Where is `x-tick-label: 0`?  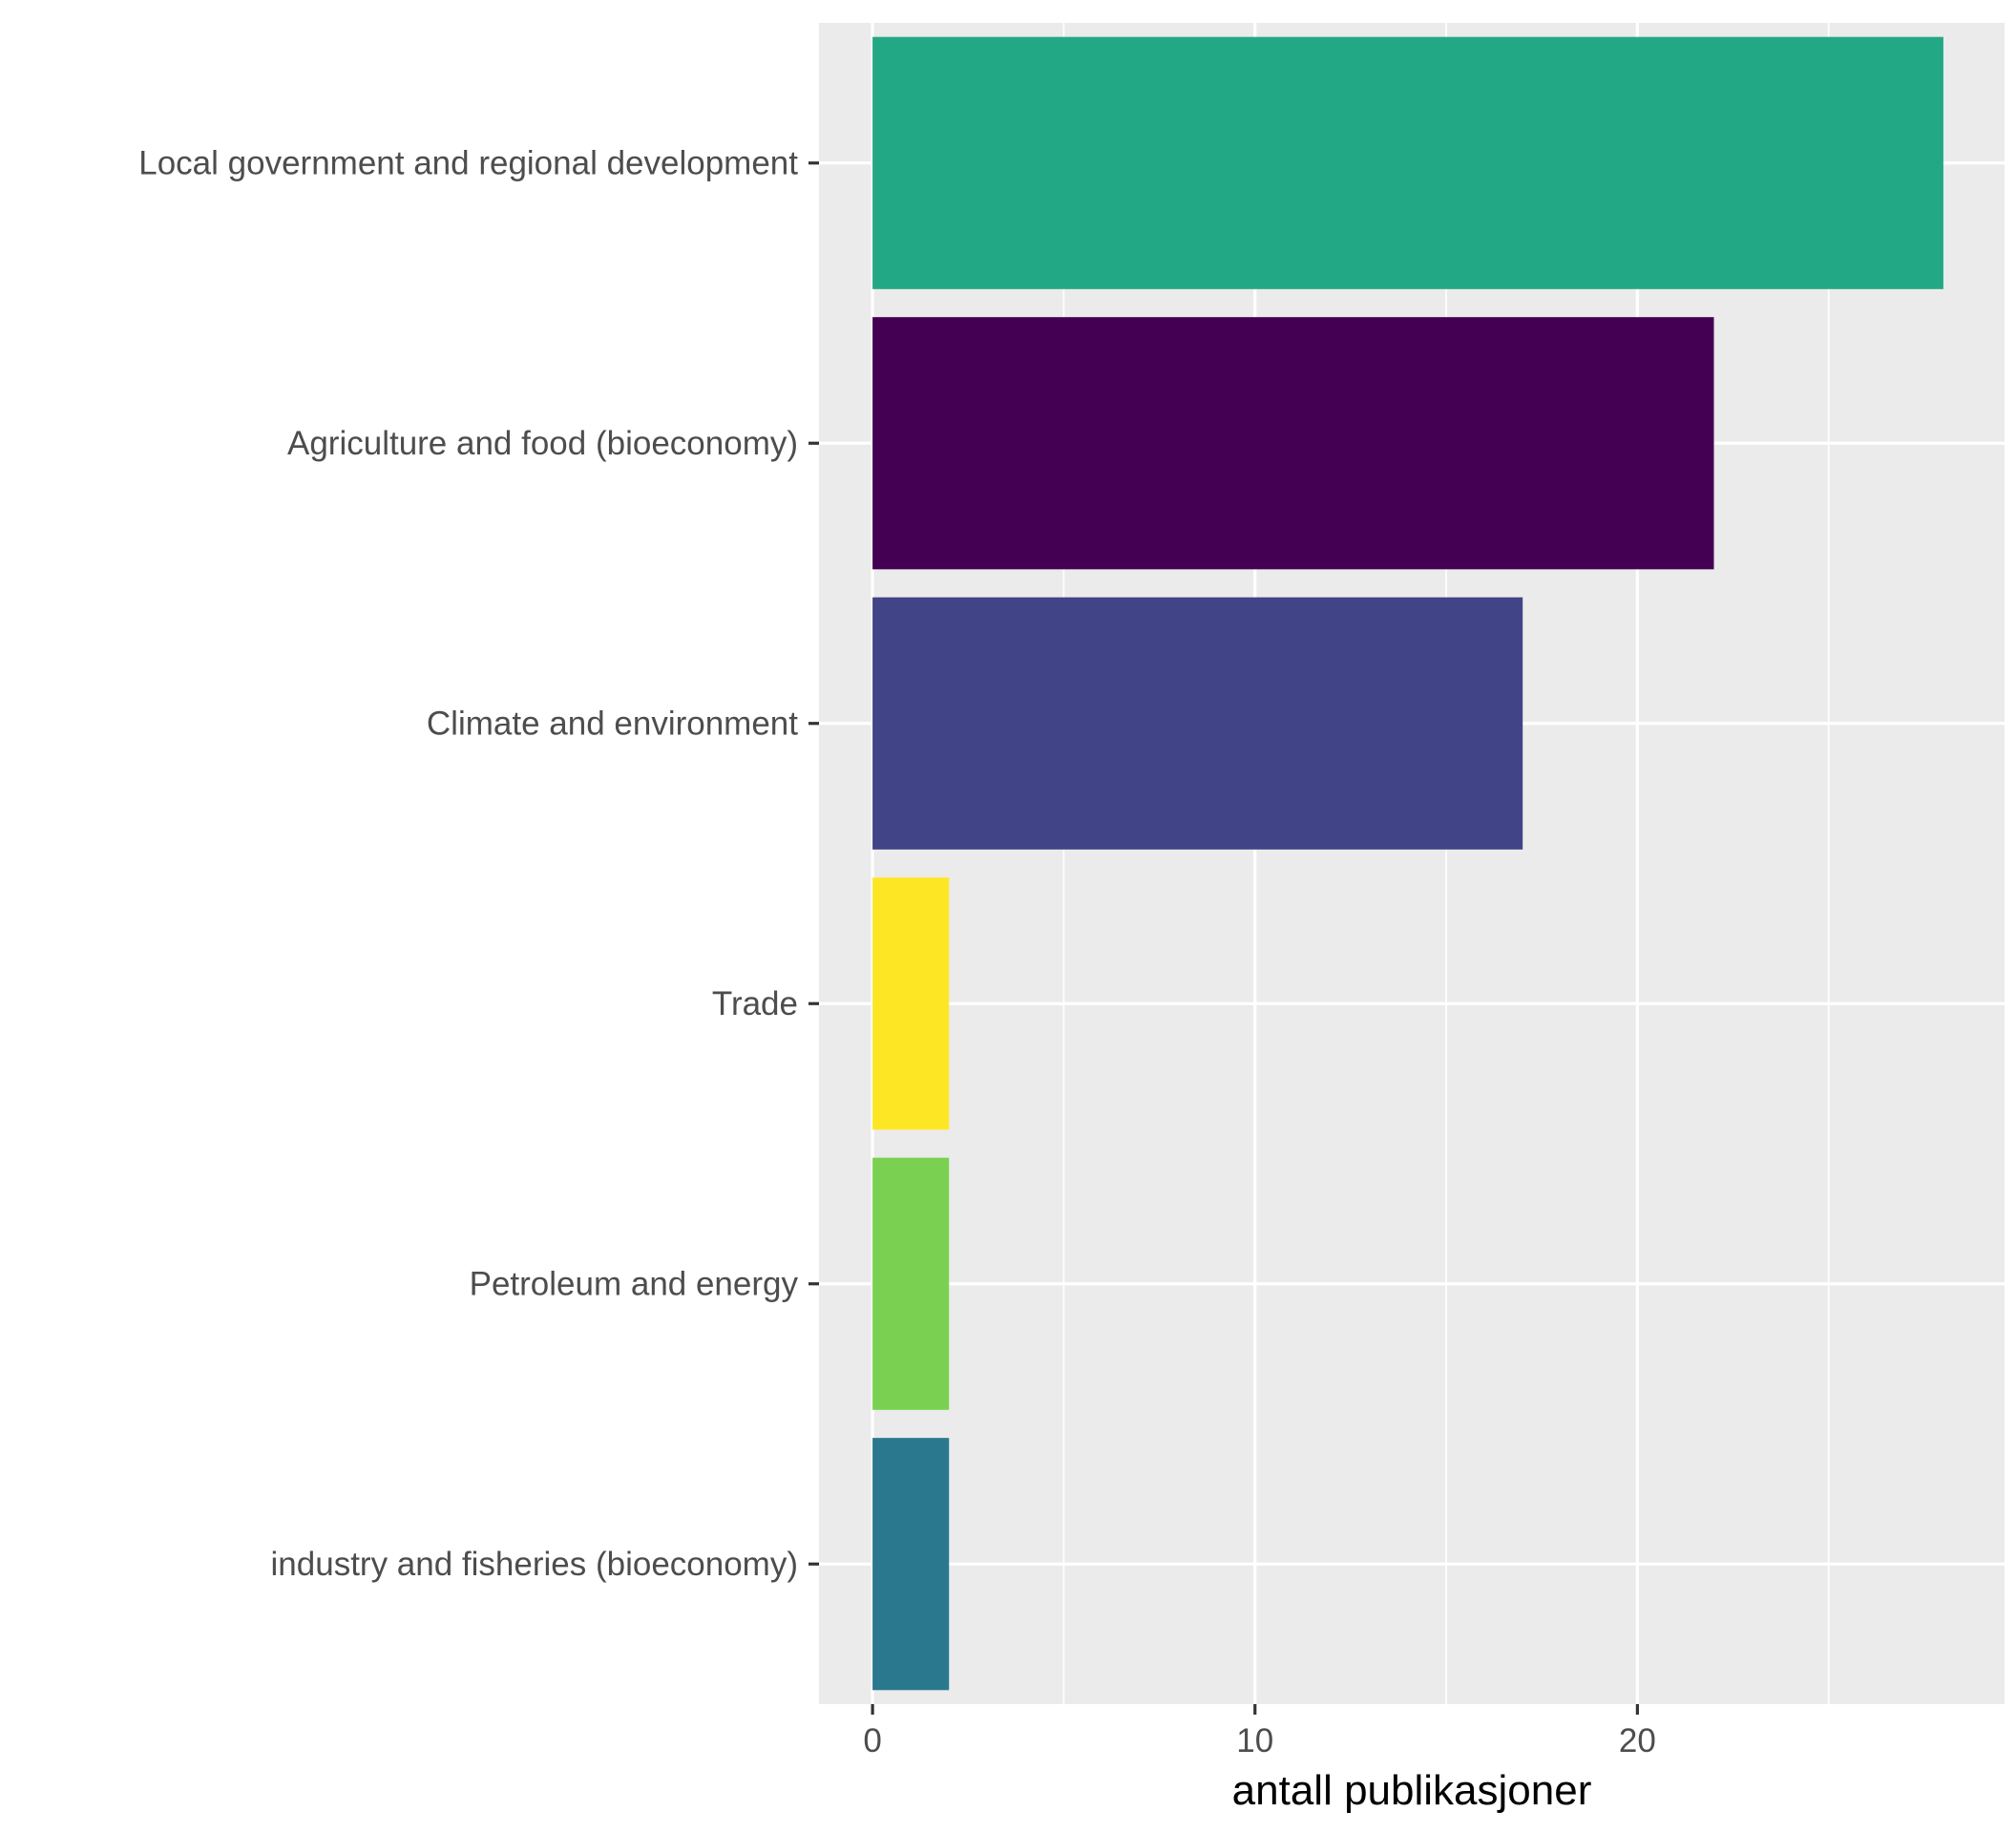 x-tick-label: 0 is located at coordinates (872, 1741).